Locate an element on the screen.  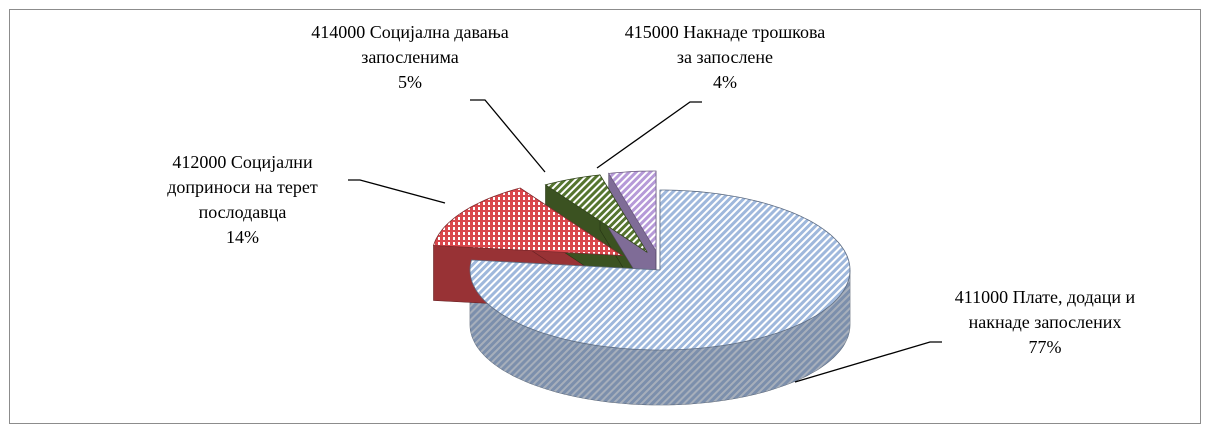
category-label: 415000 Накнаде трошкова за запослене is located at coordinates (725, 44).